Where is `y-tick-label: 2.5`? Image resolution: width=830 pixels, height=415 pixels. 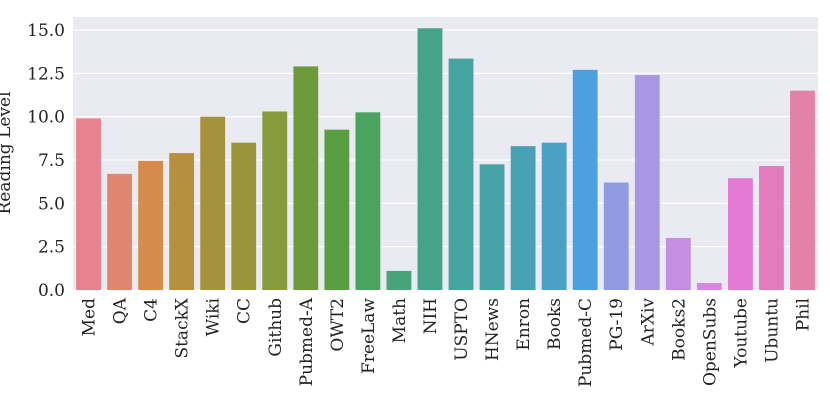
y-tick-label: 2.5 is located at coordinates (51, 248).